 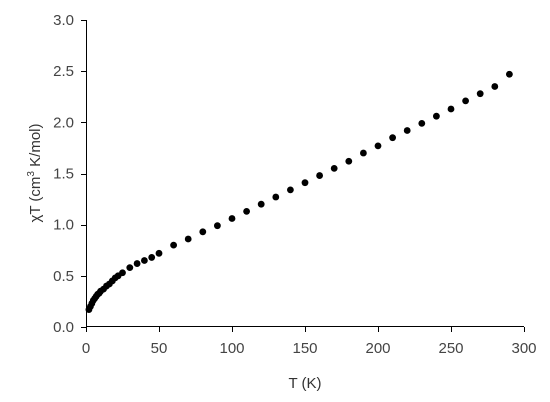 What do you see at coordinates (31, 174) in the screenshot?
I see `y-axis-title-superscript: 3` at bounding box center [31, 174].